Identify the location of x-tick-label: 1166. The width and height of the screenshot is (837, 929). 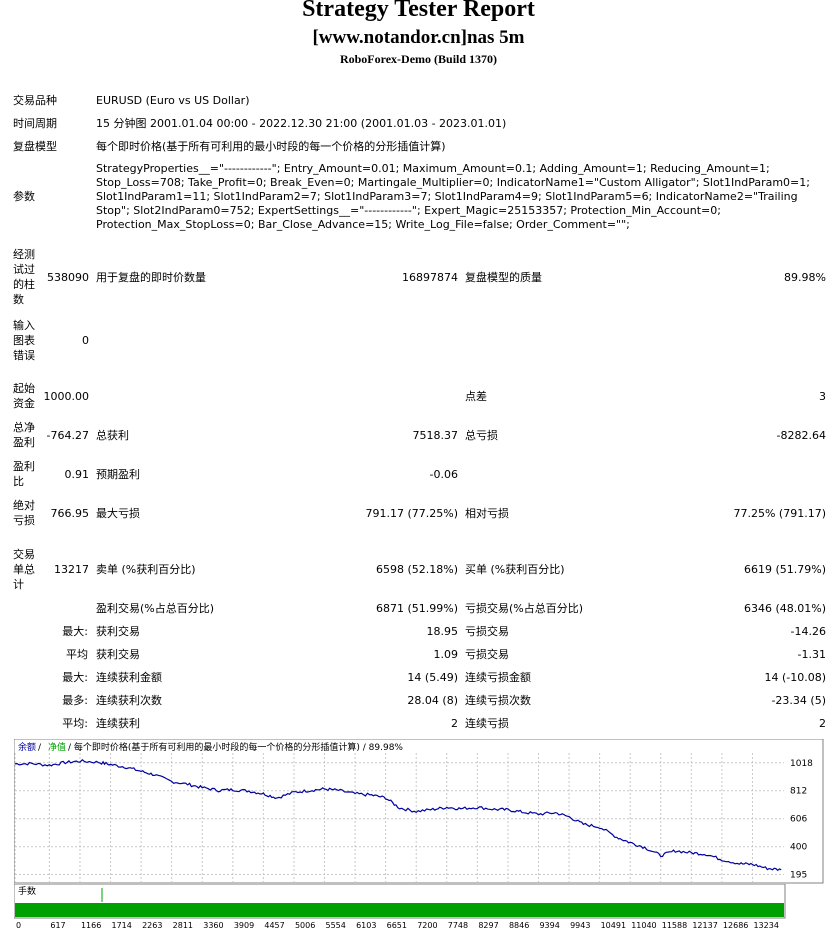
(91, 925).